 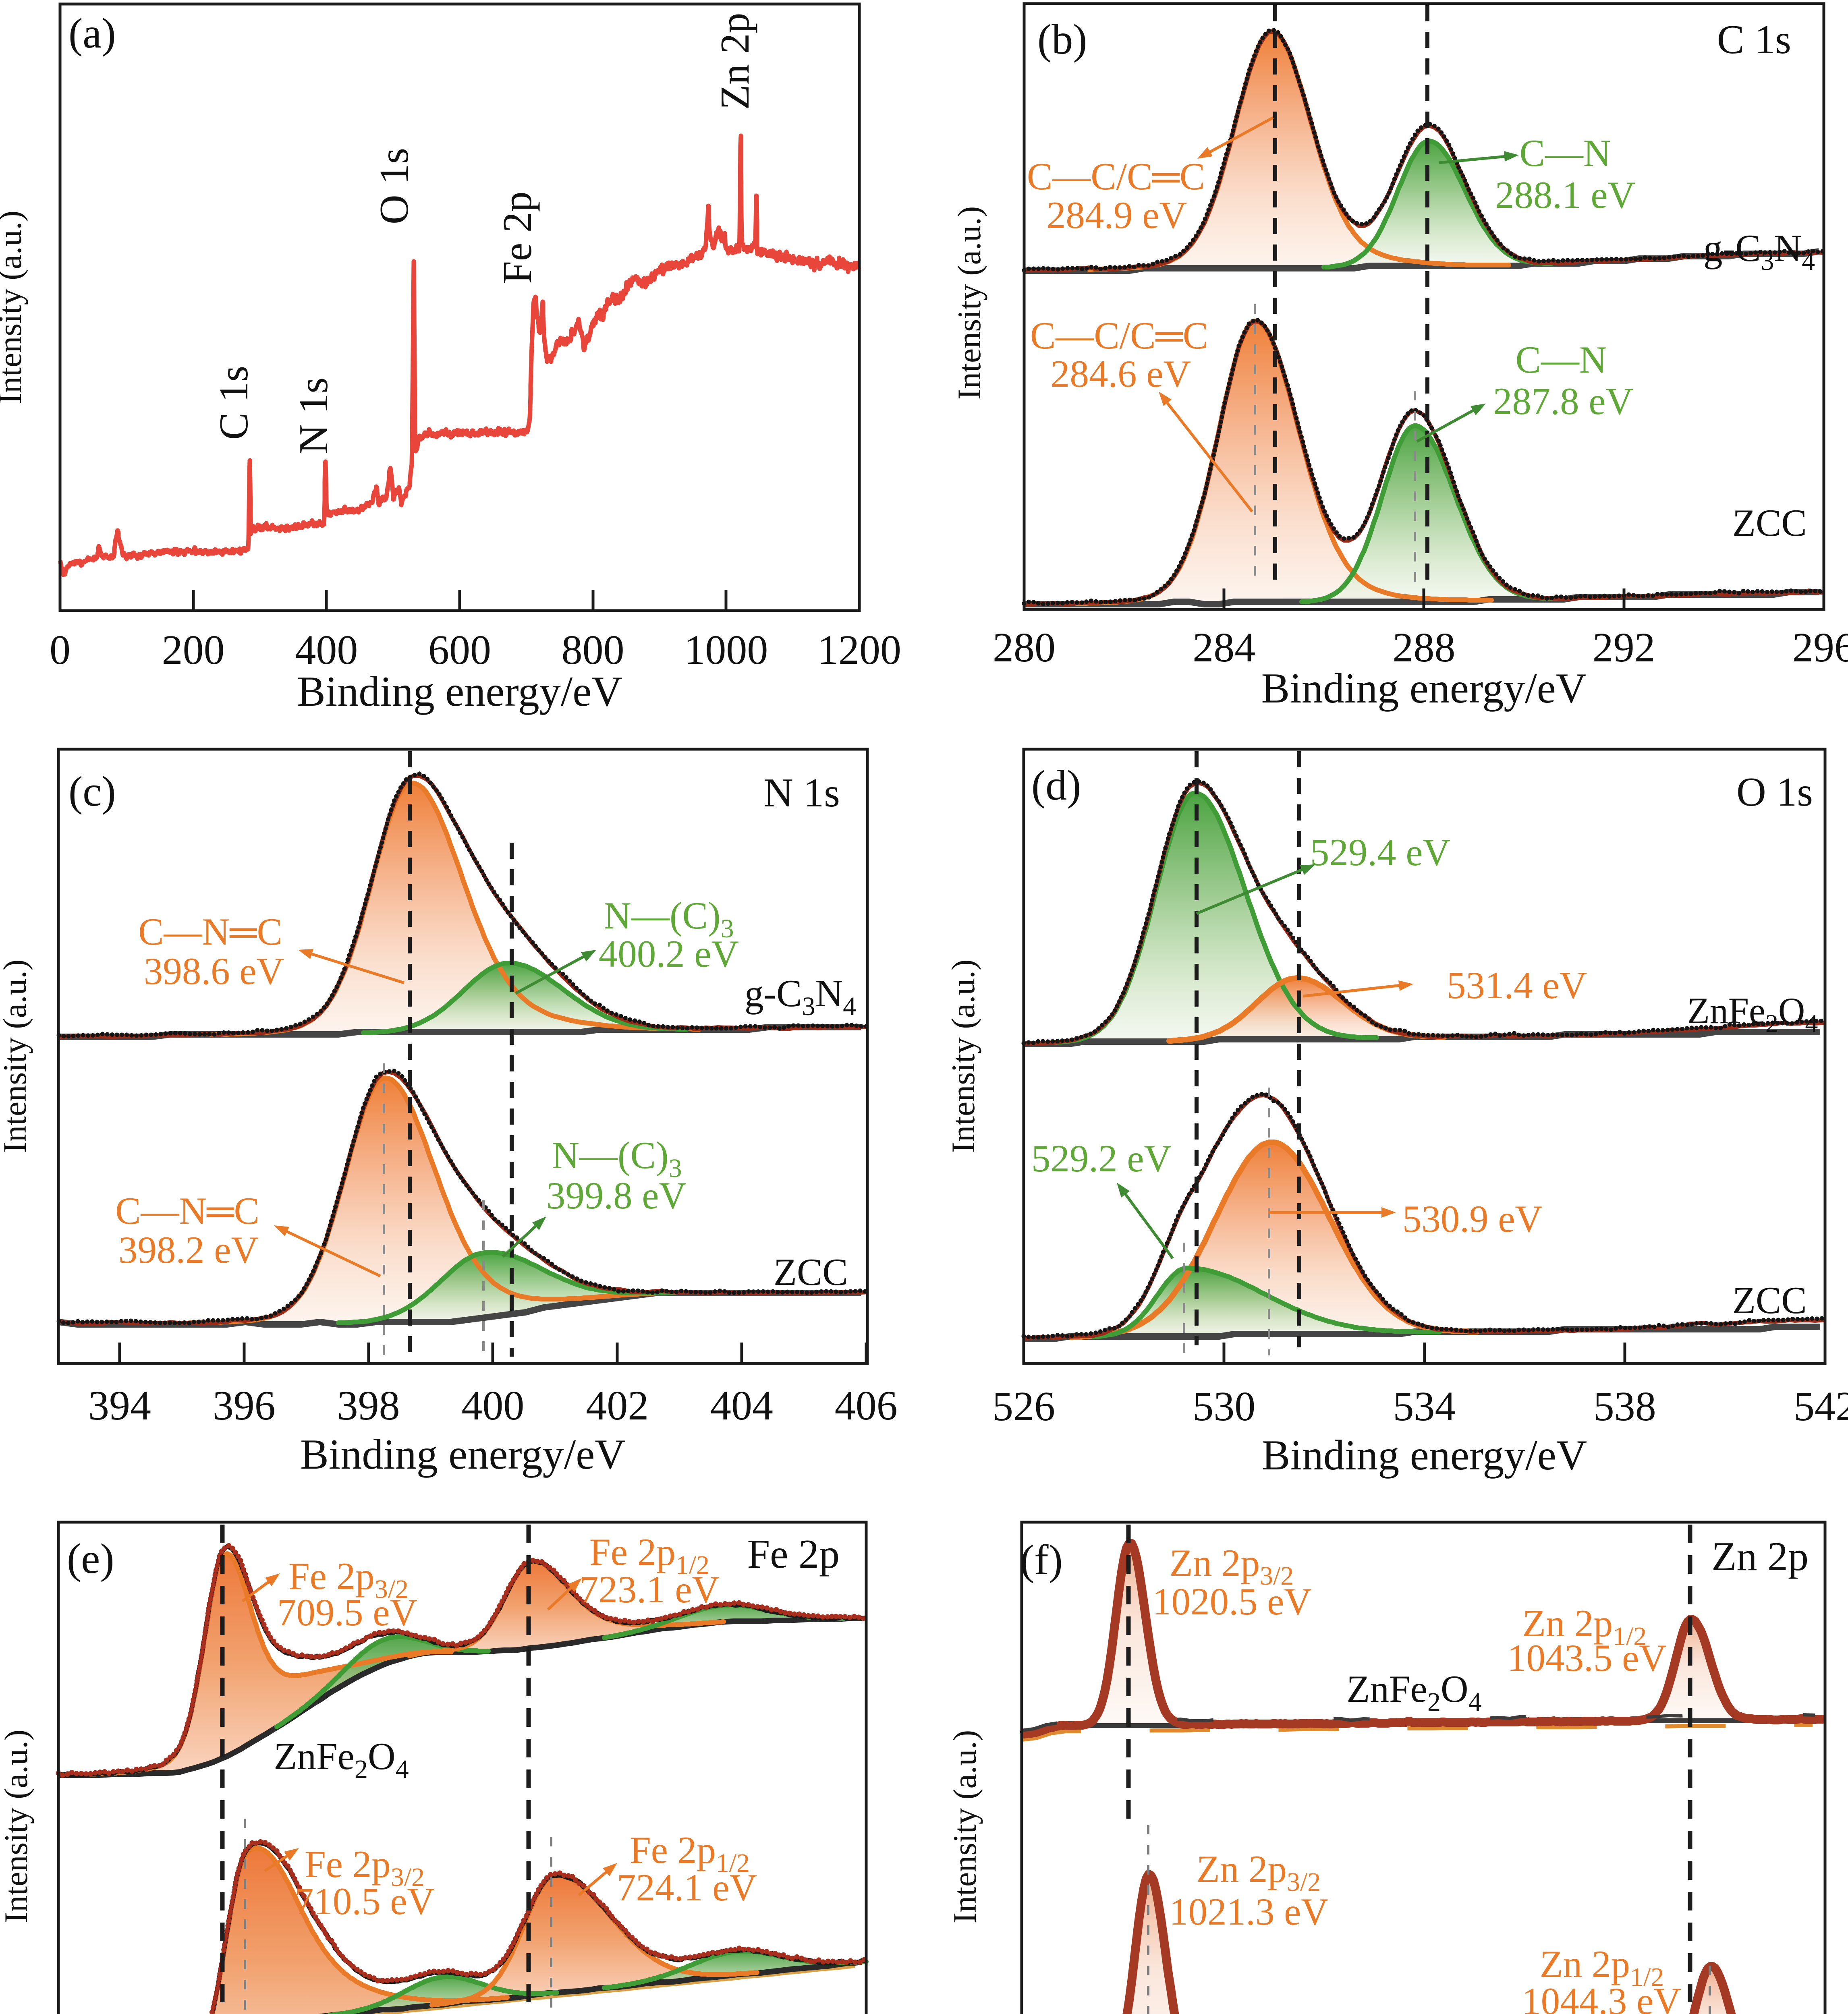 I want to click on svg-text: 394, so click(x=119, y=1405).